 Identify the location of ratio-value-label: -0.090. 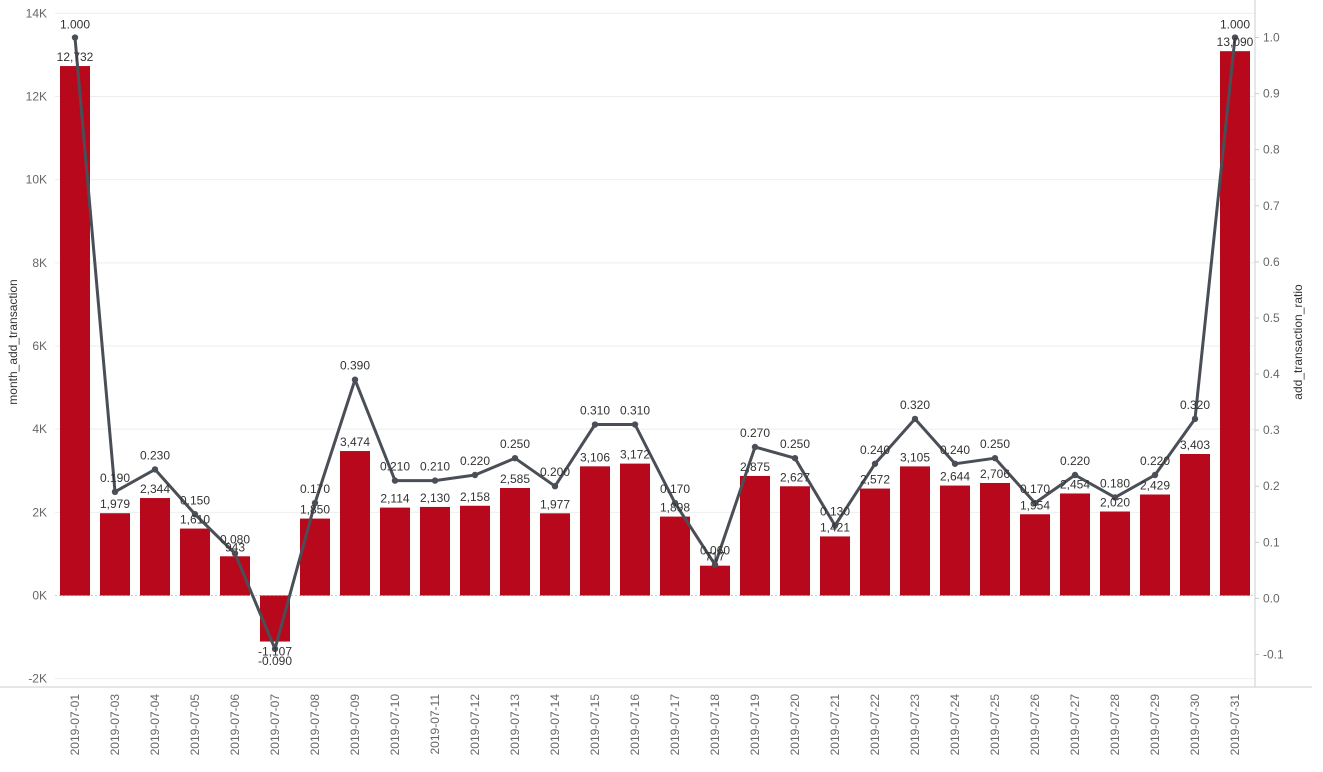
(275, 661).